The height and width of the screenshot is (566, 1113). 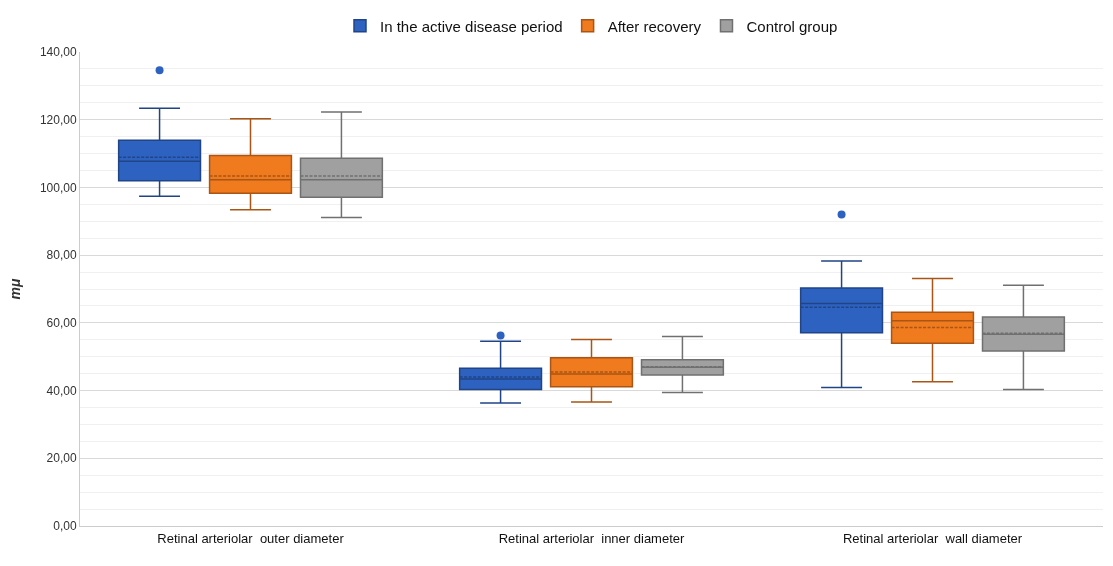 What do you see at coordinates (61, 390) in the screenshot?
I see `y-tick-label: 40,00` at bounding box center [61, 390].